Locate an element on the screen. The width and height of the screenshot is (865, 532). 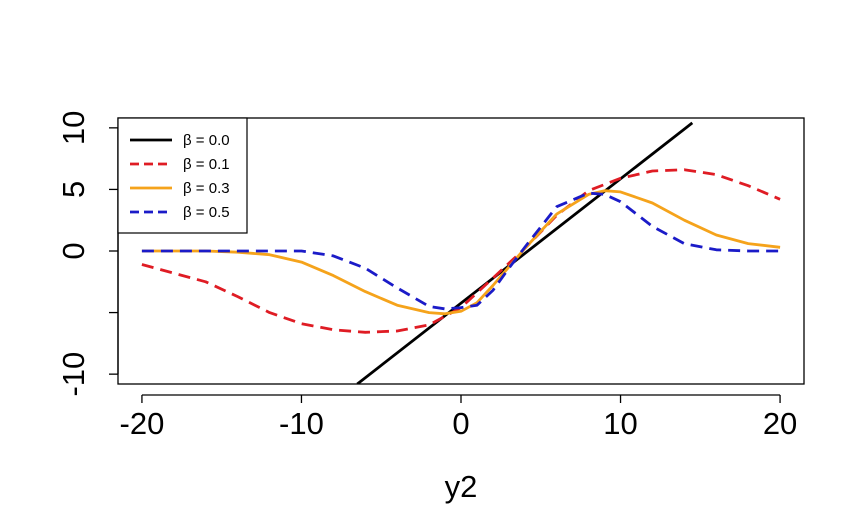
legend-label-2: β = 0.3 is located at coordinates (206, 188).